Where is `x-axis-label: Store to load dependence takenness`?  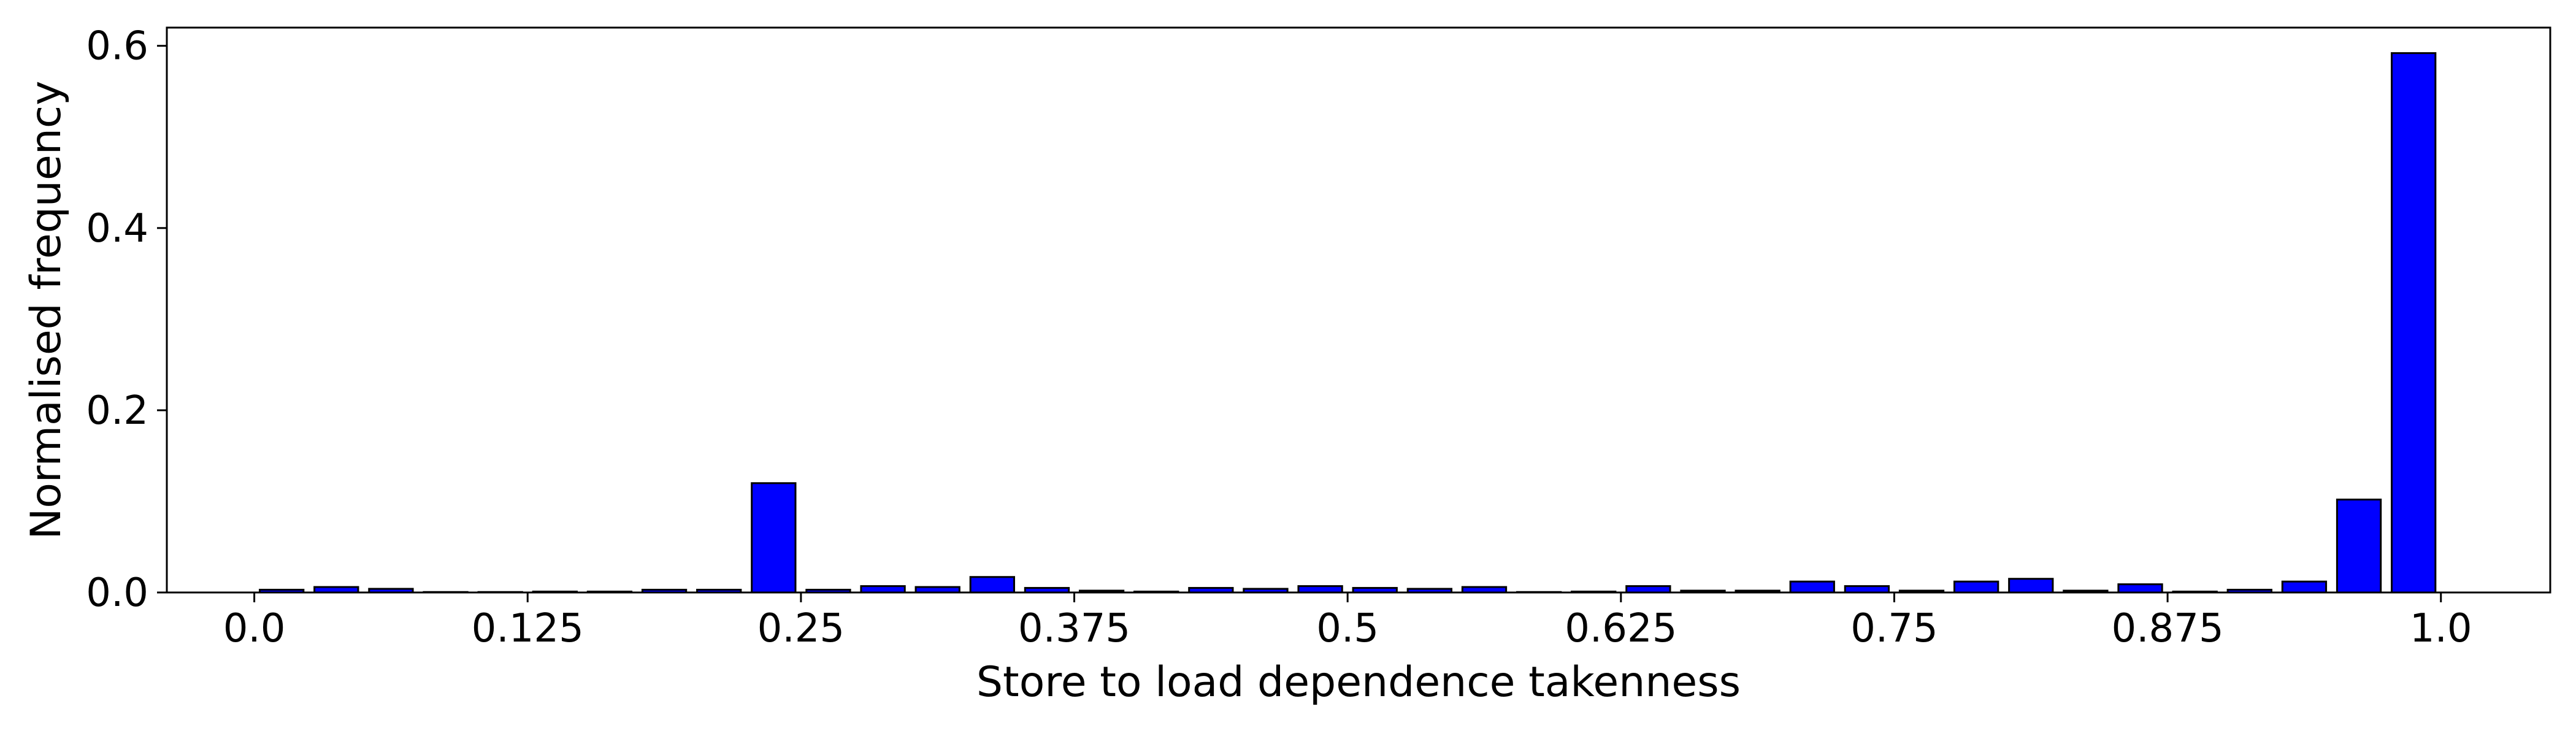 x-axis-label: Store to load dependence takenness is located at coordinates (1358, 682).